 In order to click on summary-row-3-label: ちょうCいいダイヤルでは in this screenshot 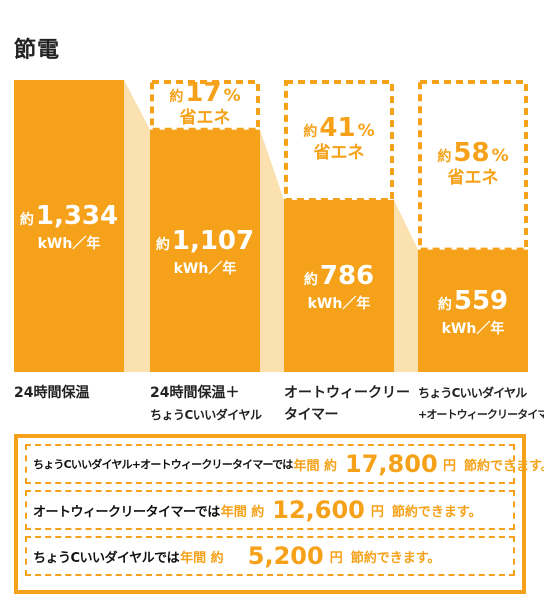, I will do `click(106, 558)`.